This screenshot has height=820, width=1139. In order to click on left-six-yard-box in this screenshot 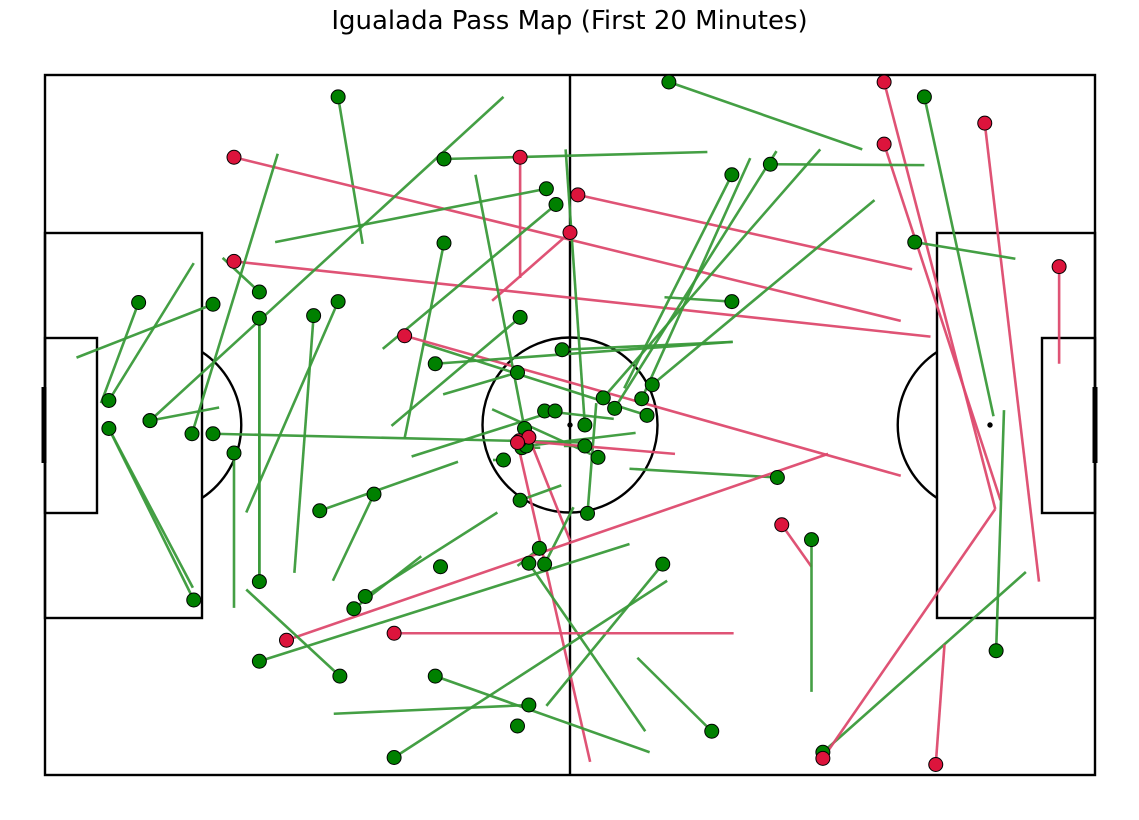, I will do `click(71, 425)`.